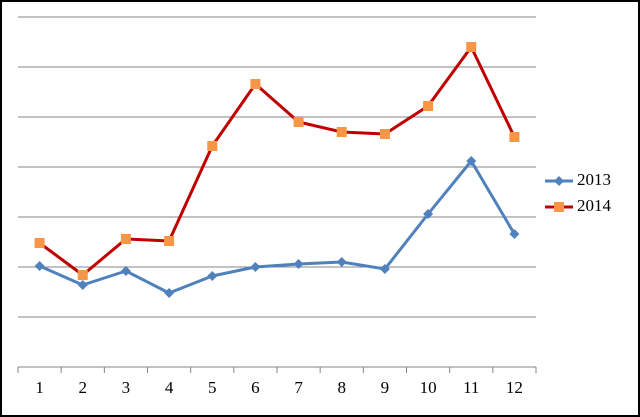 The image size is (640, 417). What do you see at coordinates (39, 387) in the screenshot?
I see `x-tick-label: 1` at bounding box center [39, 387].